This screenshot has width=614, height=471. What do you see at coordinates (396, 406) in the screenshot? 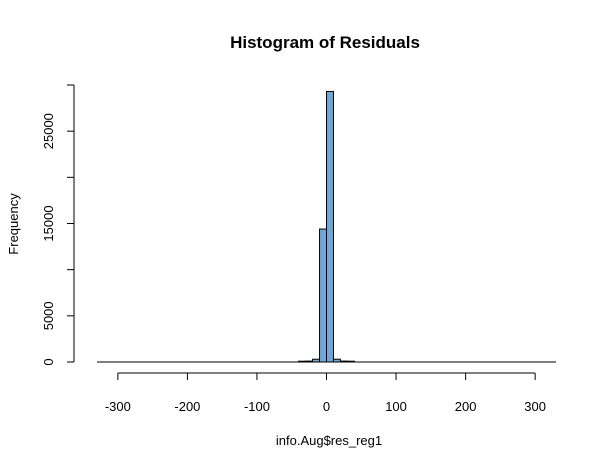
I see `x-tick-label-4: 100` at bounding box center [396, 406].